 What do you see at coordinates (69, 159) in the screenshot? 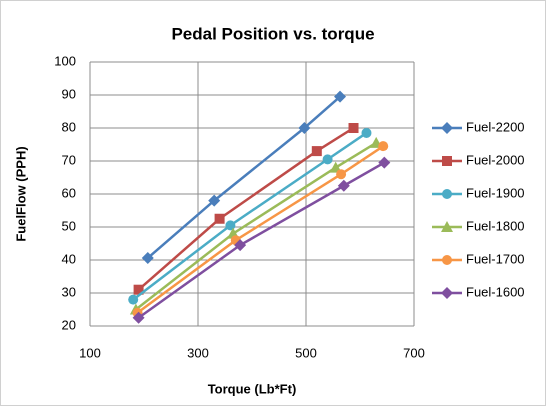
I see `y-tick-label: 70` at bounding box center [69, 159].